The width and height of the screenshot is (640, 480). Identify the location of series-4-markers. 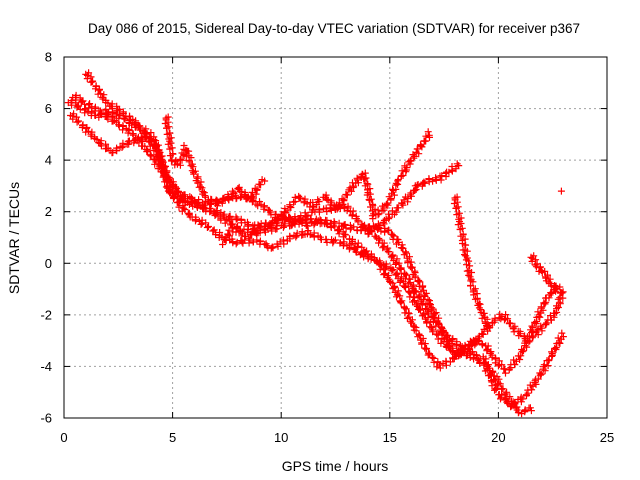
(215, 161).